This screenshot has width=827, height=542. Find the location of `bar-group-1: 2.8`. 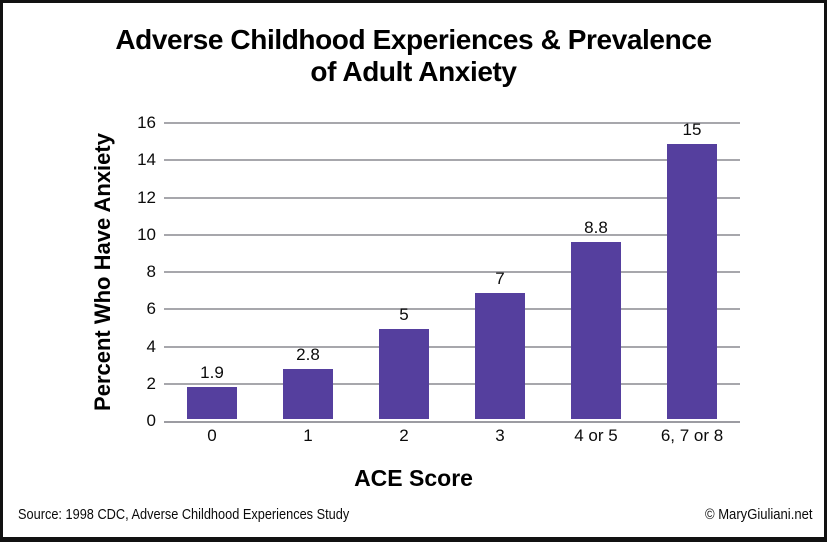

bar-group-1: 2.8 is located at coordinates (308, 272).